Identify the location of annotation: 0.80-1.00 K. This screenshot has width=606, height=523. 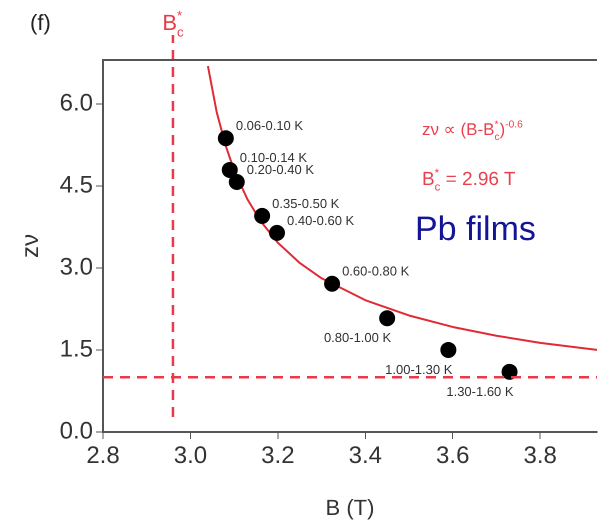
(358, 338).